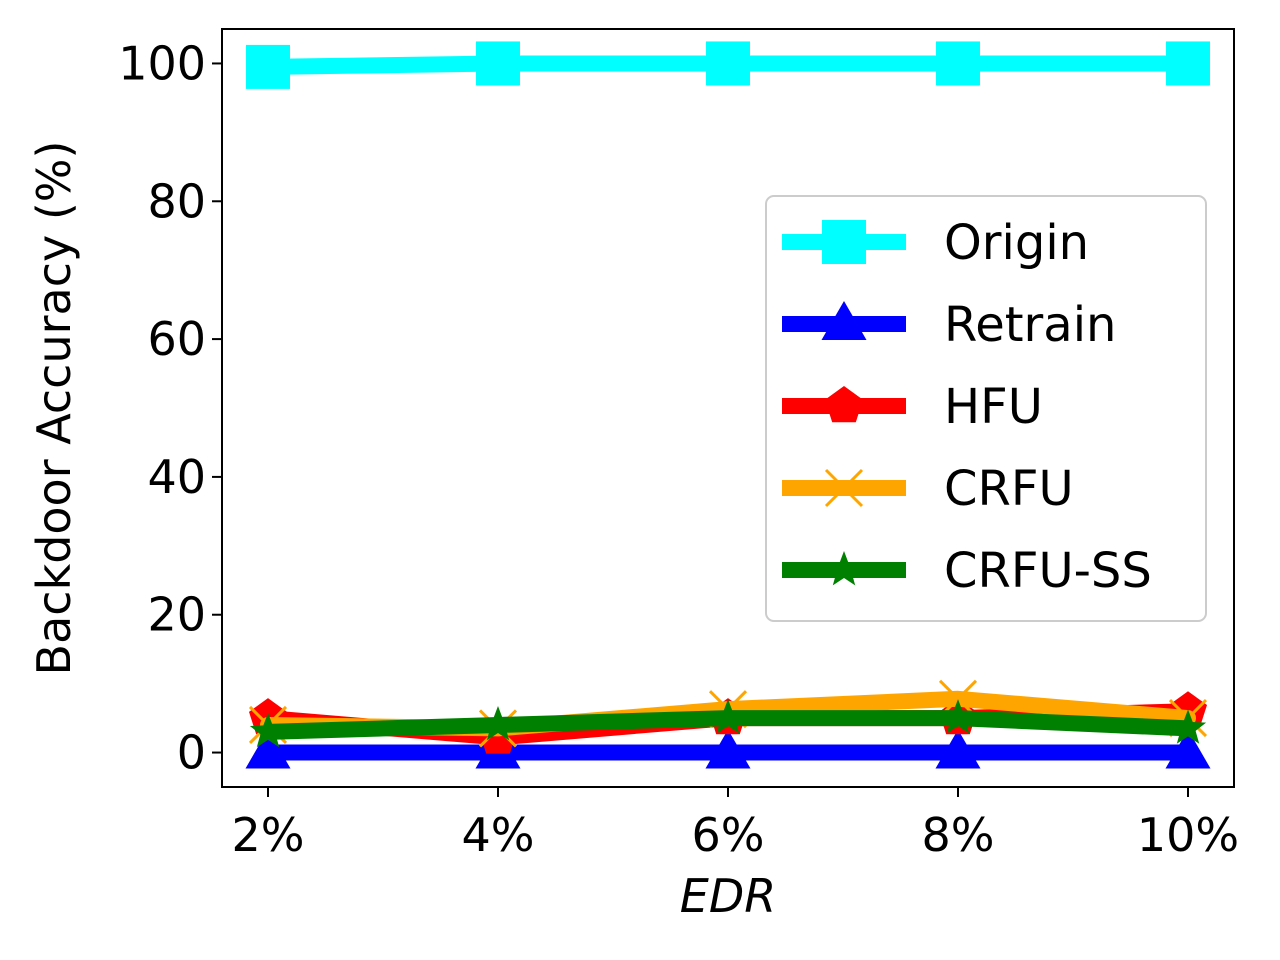 Image resolution: width=1280 pixels, height=960 pixels. I want to click on x-tick-label-1: 4%, so click(498, 835).